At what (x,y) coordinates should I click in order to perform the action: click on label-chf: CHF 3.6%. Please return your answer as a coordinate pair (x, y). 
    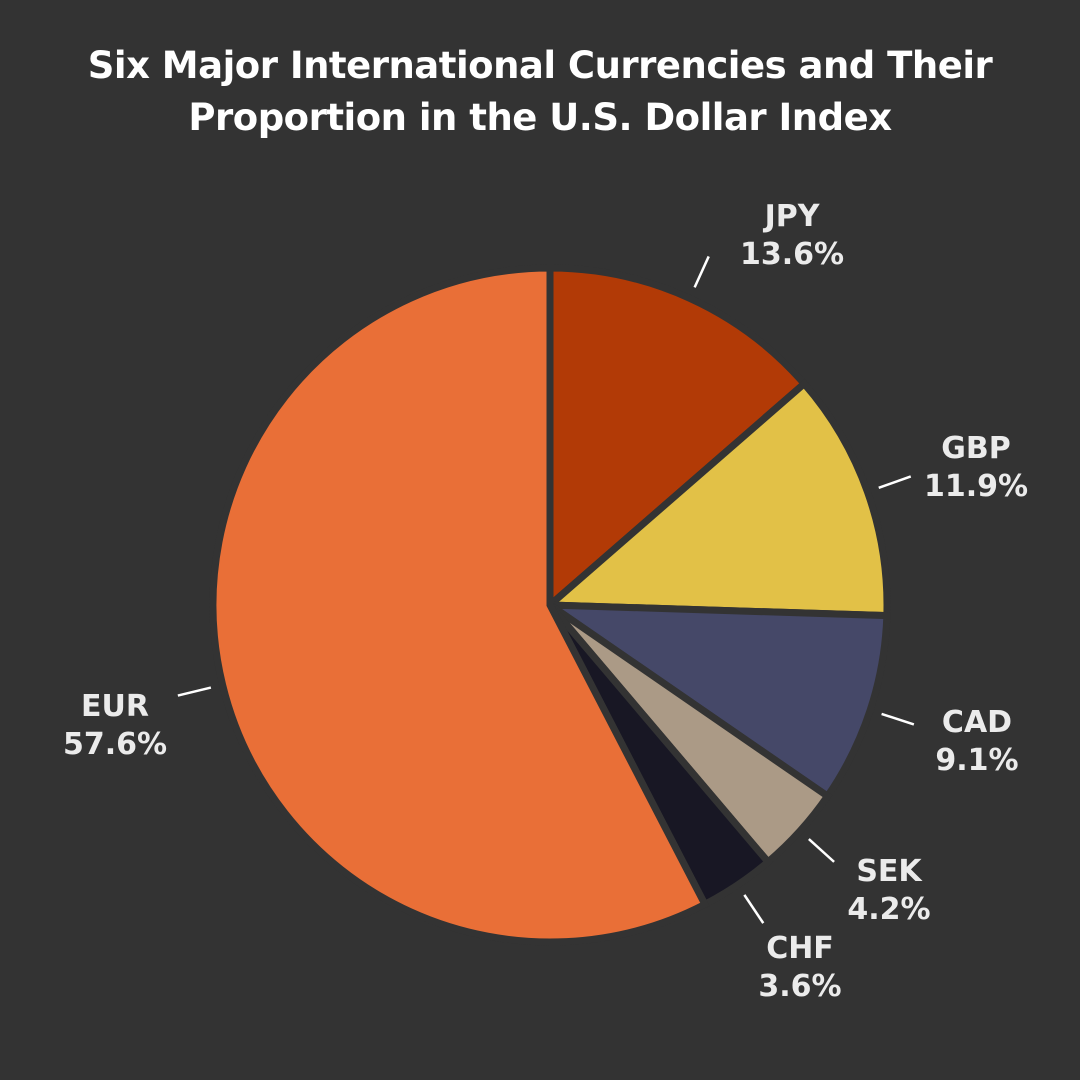
    Looking at the image, I should click on (800, 968).